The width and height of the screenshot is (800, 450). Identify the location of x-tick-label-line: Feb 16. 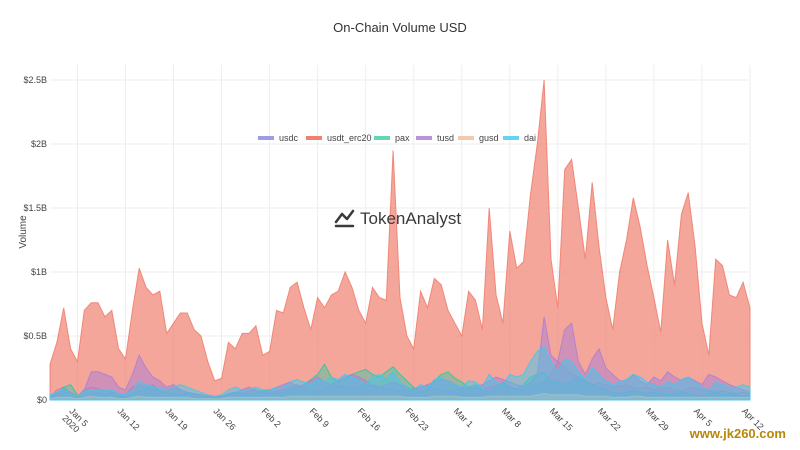
(369, 419).